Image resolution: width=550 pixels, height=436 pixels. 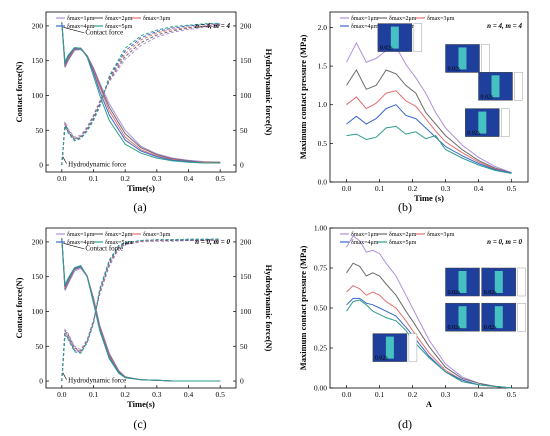 What do you see at coordinates (405, 424) in the screenshot?
I see `panel-label-d: (d)` at bounding box center [405, 424].